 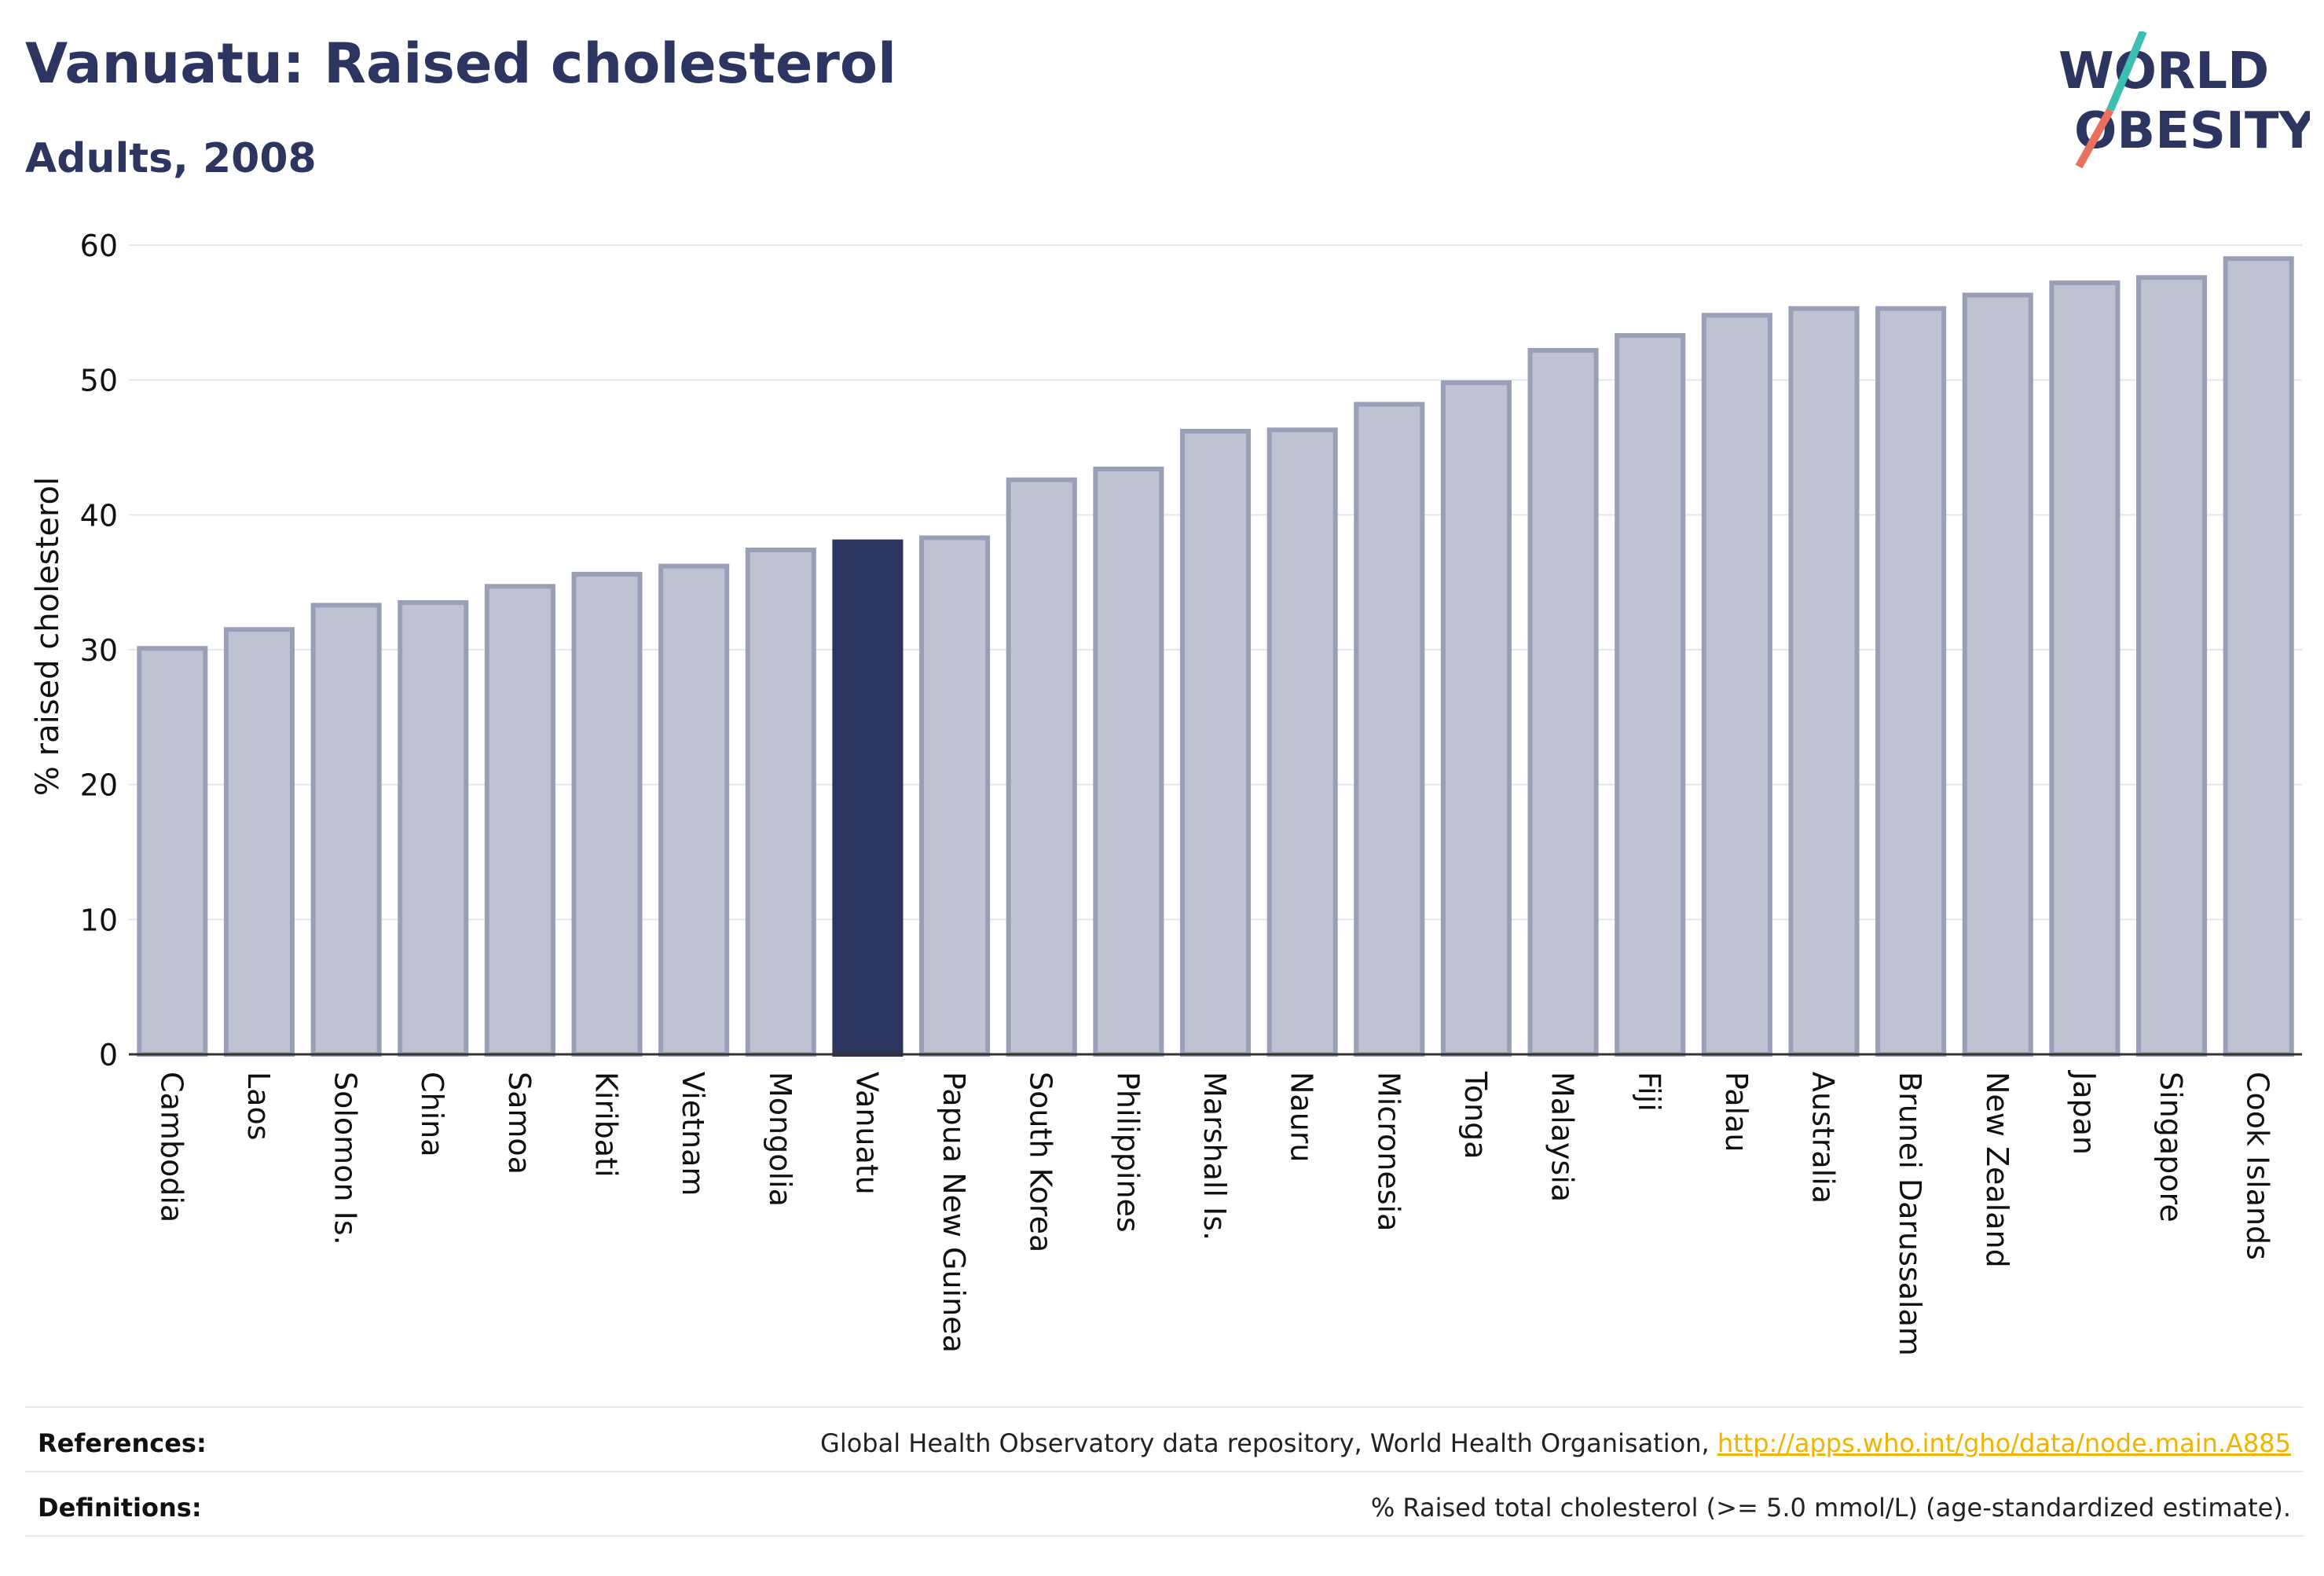 What do you see at coordinates (1215, 742) in the screenshot?
I see `bar-marshall-is` at bounding box center [1215, 742].